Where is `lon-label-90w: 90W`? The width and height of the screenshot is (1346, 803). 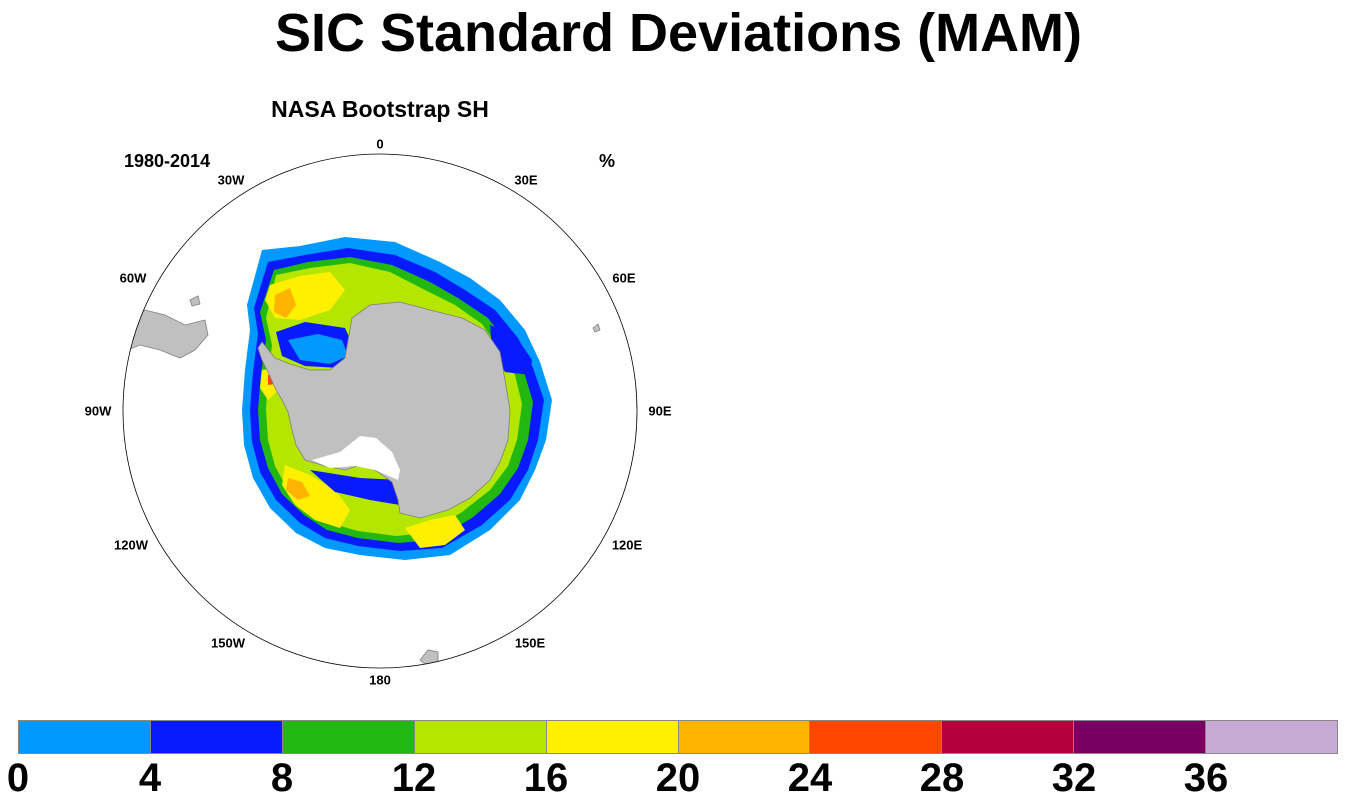
lon-label-90w: 90W is located at coordinates (98, 411).